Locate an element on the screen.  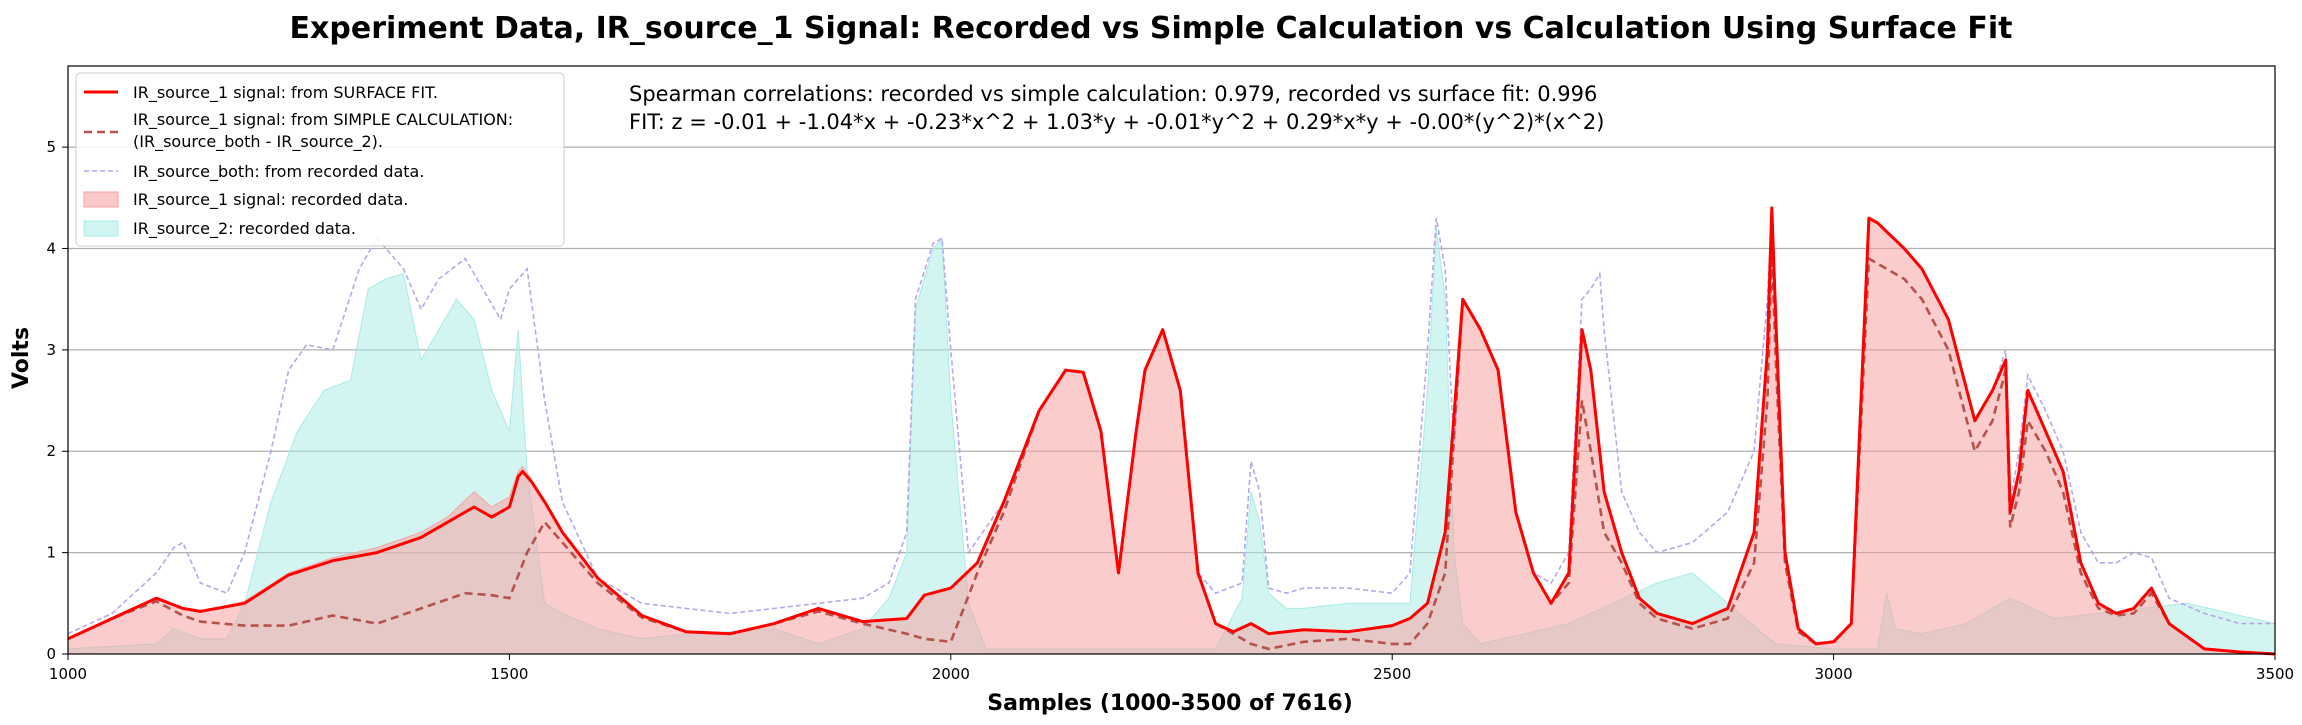
legend-label-source2-recorded: IR_source_2: recorded data. is located at coordinates (244, 229).